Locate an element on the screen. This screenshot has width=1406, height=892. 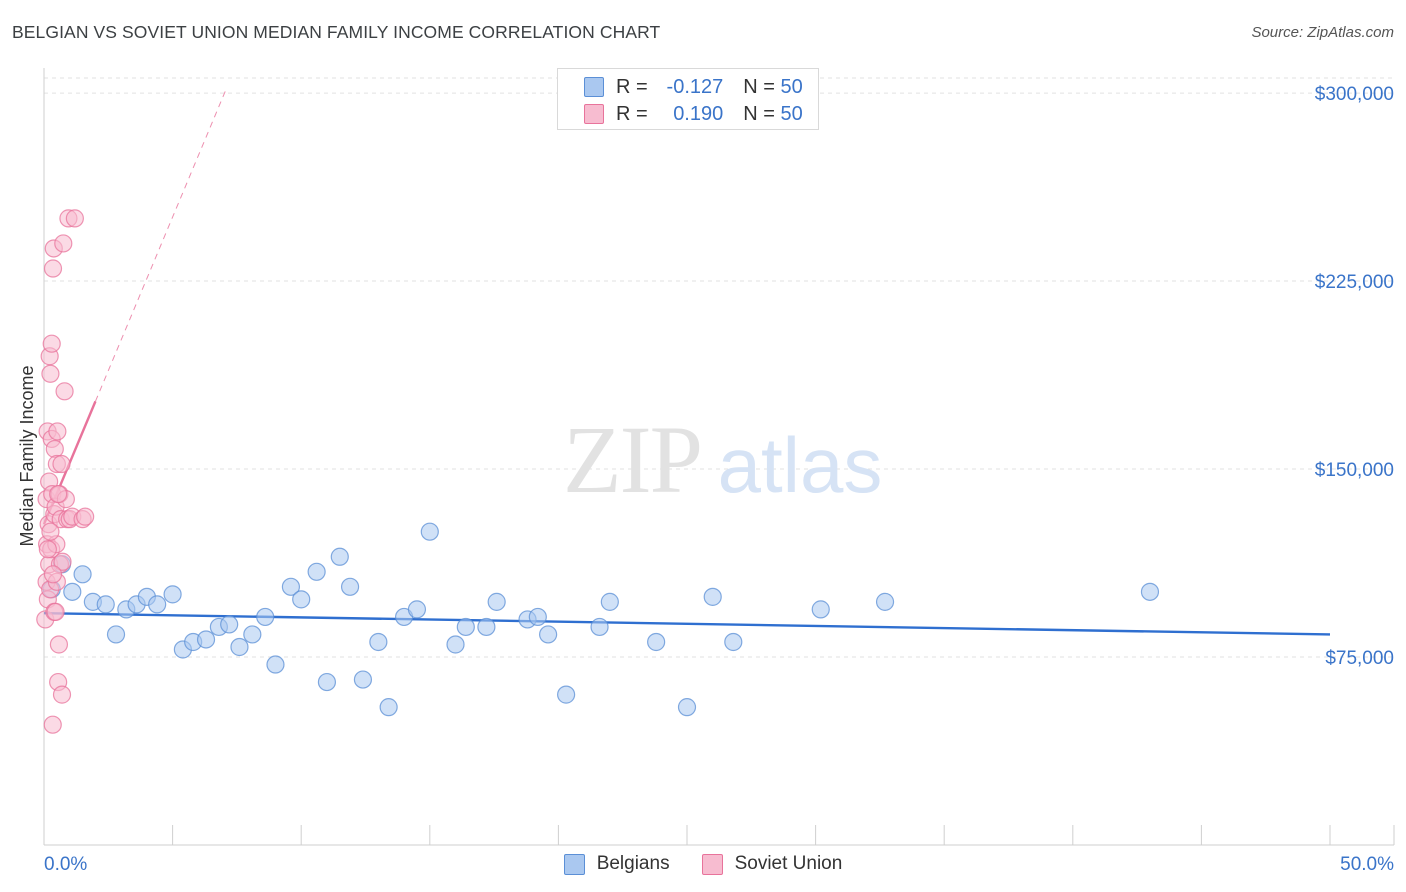
watermark-atlas: atlas is located at coordinates (800, 465).